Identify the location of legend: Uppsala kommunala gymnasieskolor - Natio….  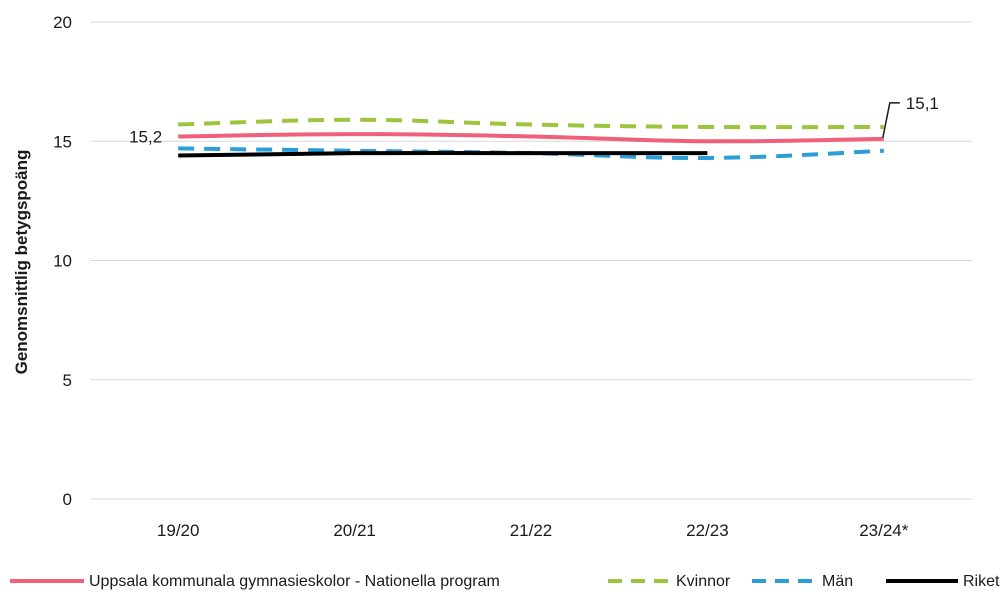
(505, 581).